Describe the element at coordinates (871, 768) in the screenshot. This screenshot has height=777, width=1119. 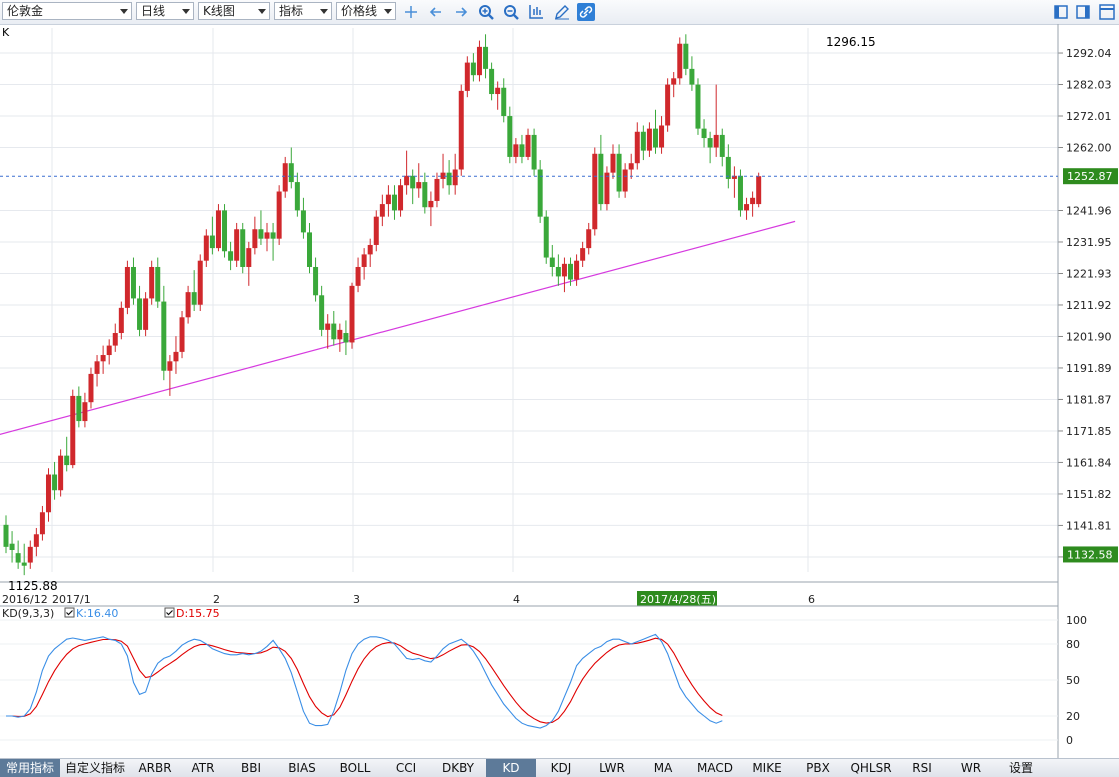
I see `tab-qhlsr: QHLSR` at that location.